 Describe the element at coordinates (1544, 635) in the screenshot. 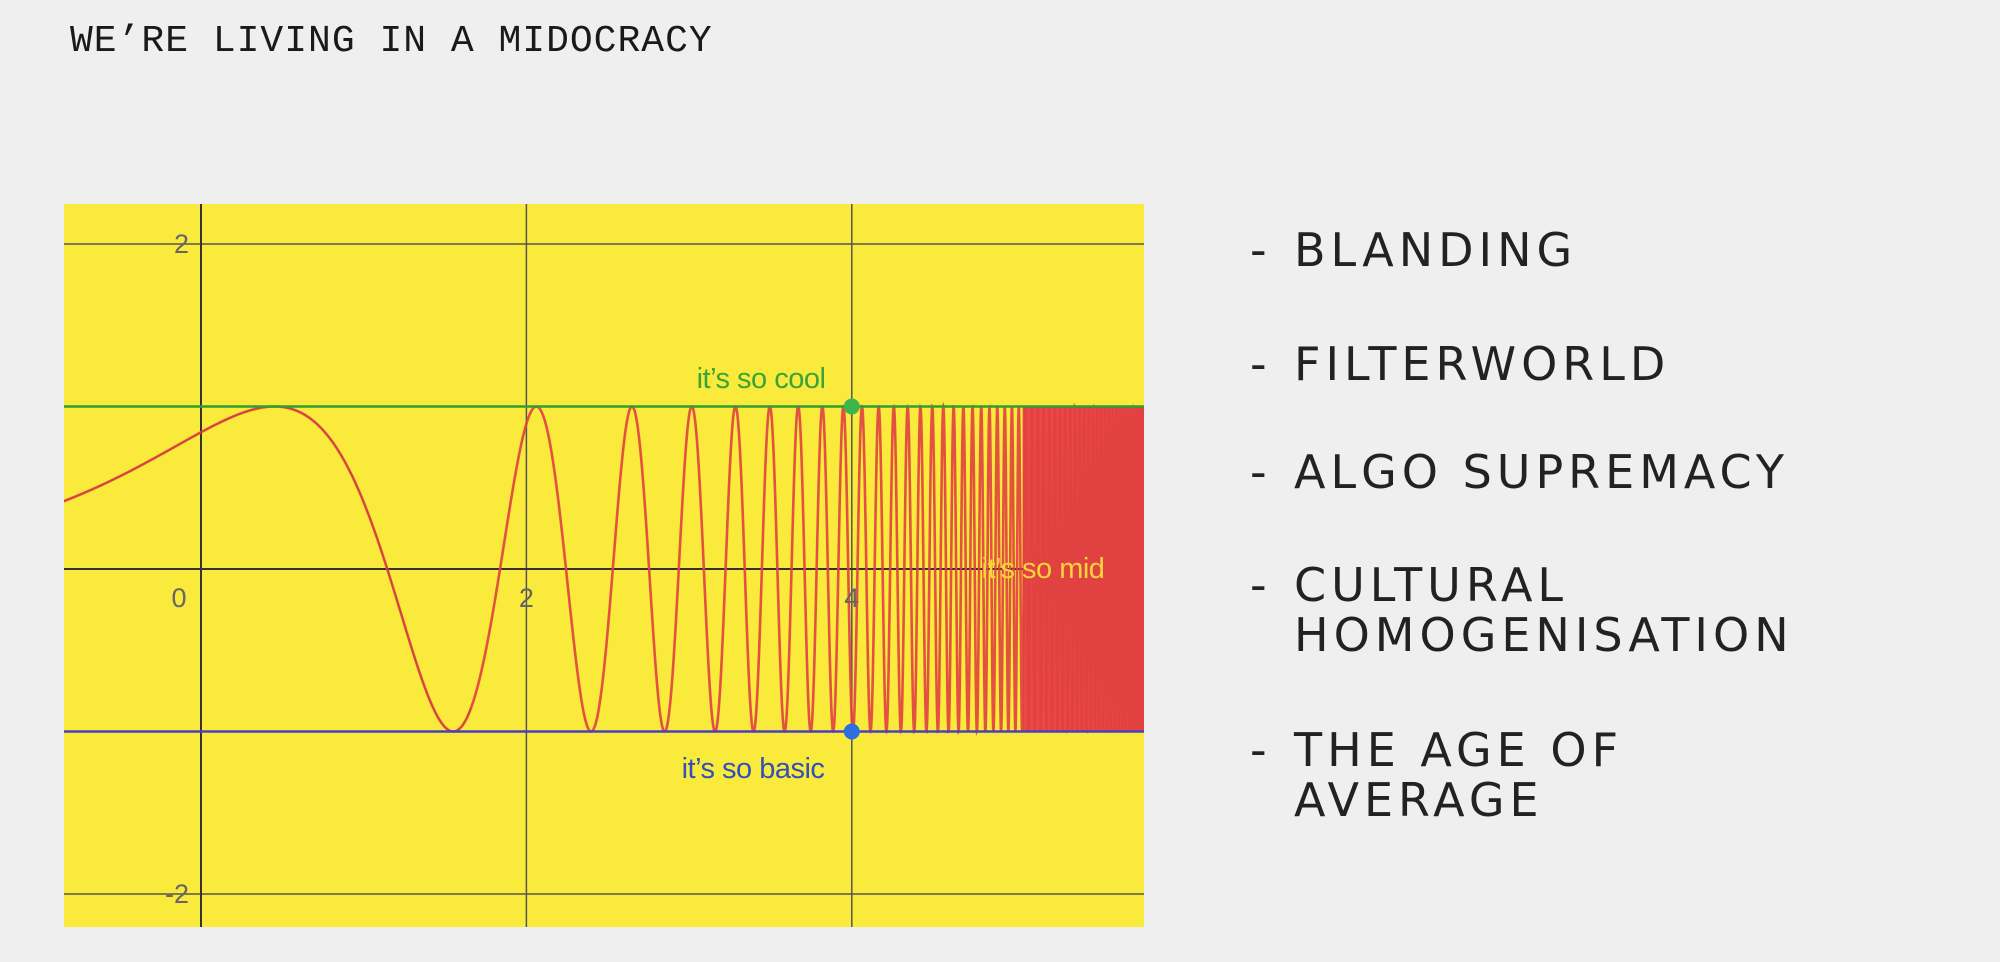

I see `list-item: HOMOGENISATION` at that location.